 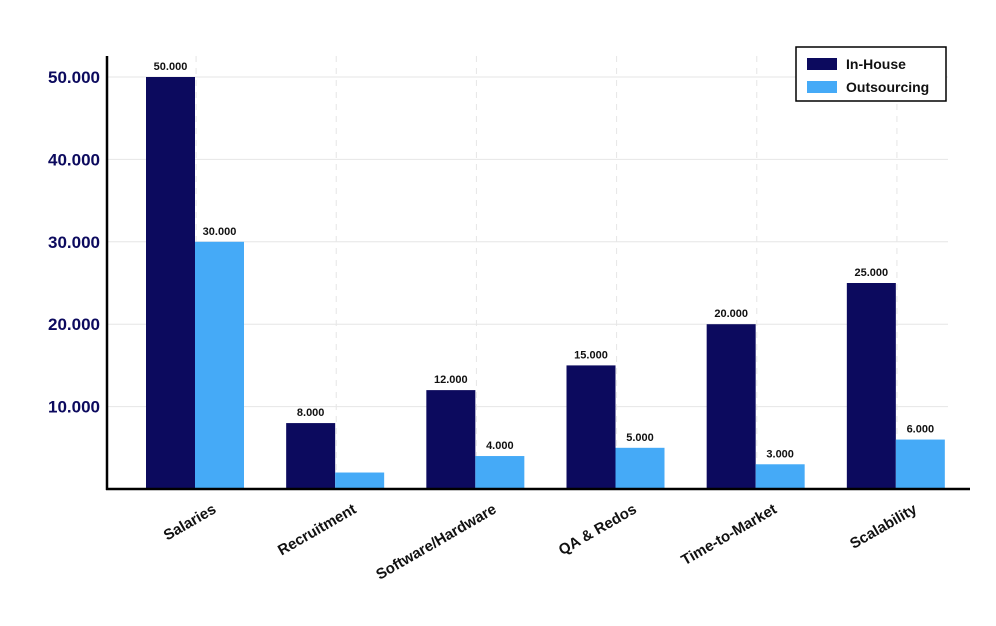 I want to click on data-label-0-4: 20.000, so click(x=731, y=314).